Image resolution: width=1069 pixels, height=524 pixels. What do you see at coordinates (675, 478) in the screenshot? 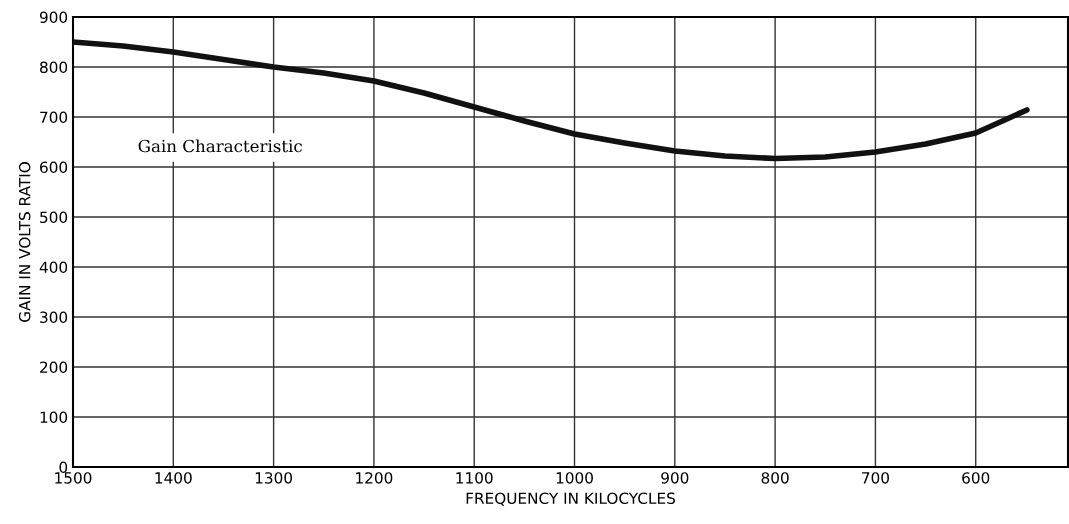
I see `x-tick-label: 900` at bounding box center [675, 478].